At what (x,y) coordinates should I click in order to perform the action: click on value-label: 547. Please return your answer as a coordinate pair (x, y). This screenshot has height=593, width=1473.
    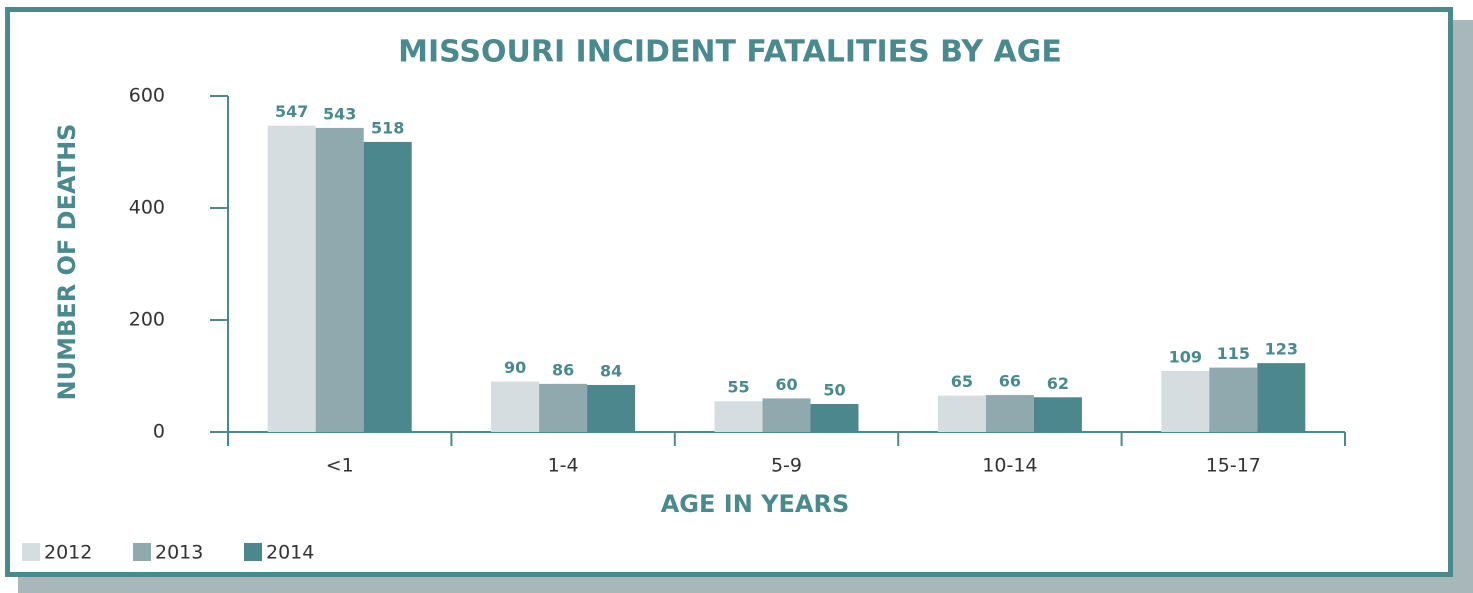
    Looking at the image, I should click on (291, 111).